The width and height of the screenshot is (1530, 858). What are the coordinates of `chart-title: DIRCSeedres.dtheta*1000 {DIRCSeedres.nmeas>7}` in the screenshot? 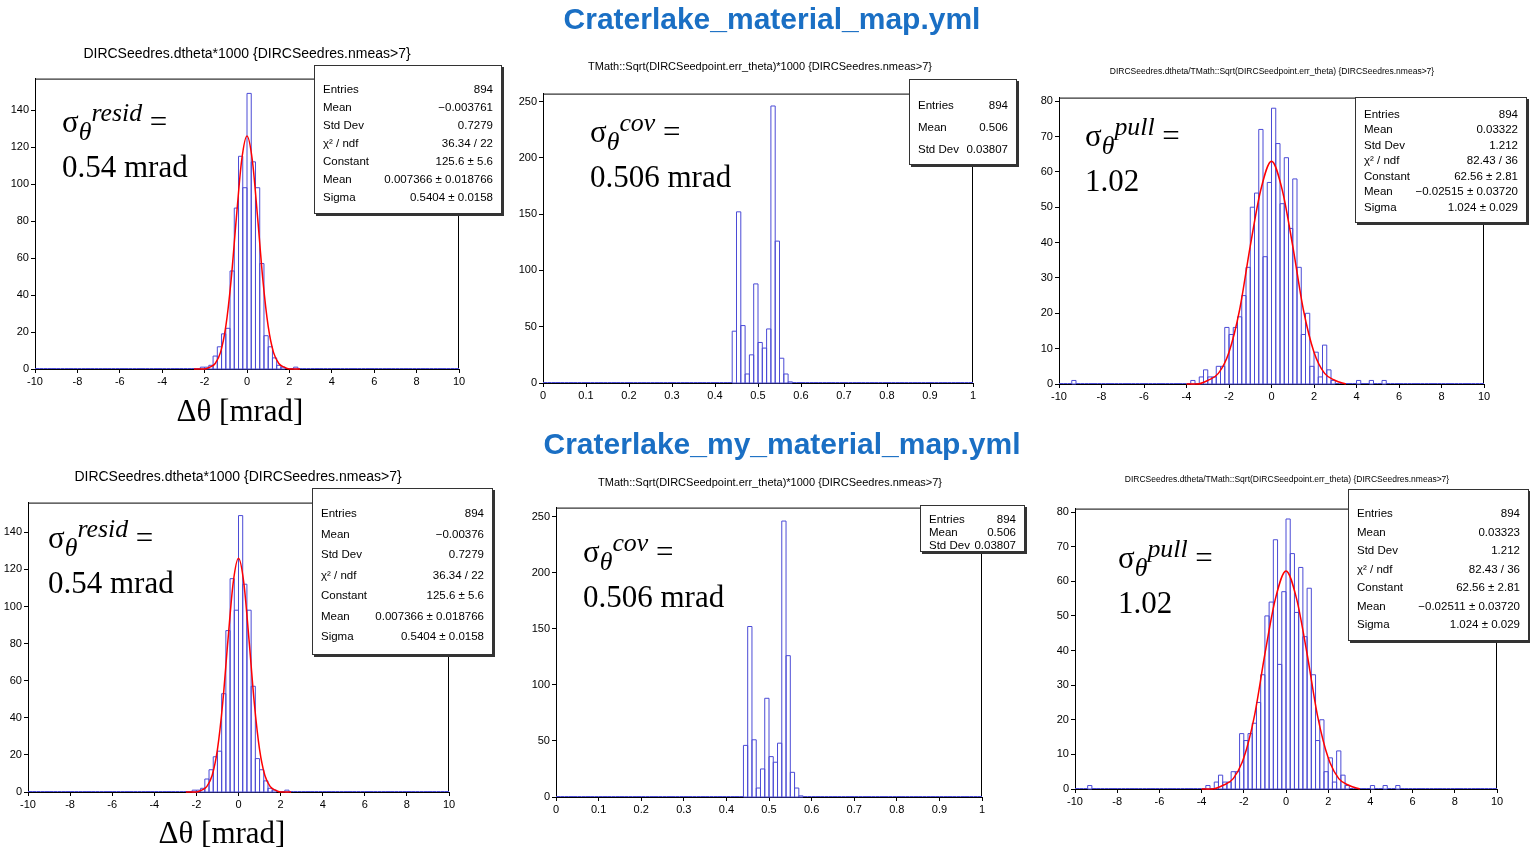 It's located at (238, 476).